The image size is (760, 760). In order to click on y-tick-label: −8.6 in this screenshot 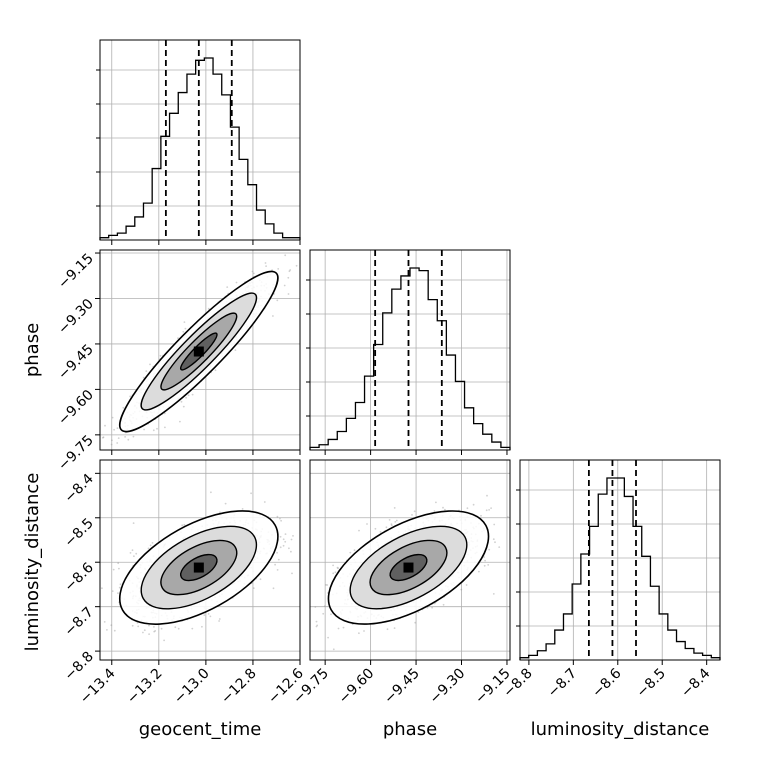, I will do `click(78, 577)`.